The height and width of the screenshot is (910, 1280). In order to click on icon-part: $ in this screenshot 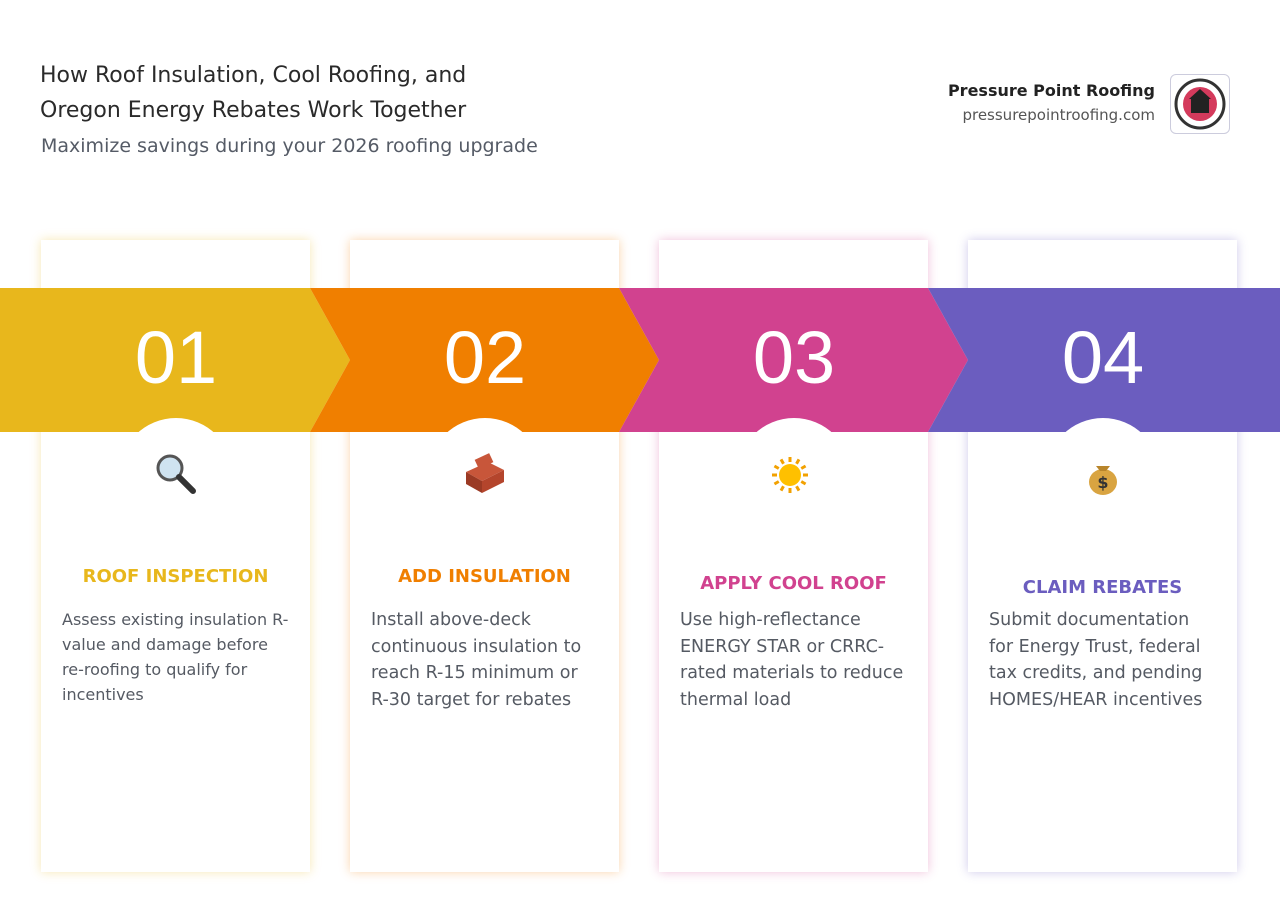, I will do `click(1102, 482)`.